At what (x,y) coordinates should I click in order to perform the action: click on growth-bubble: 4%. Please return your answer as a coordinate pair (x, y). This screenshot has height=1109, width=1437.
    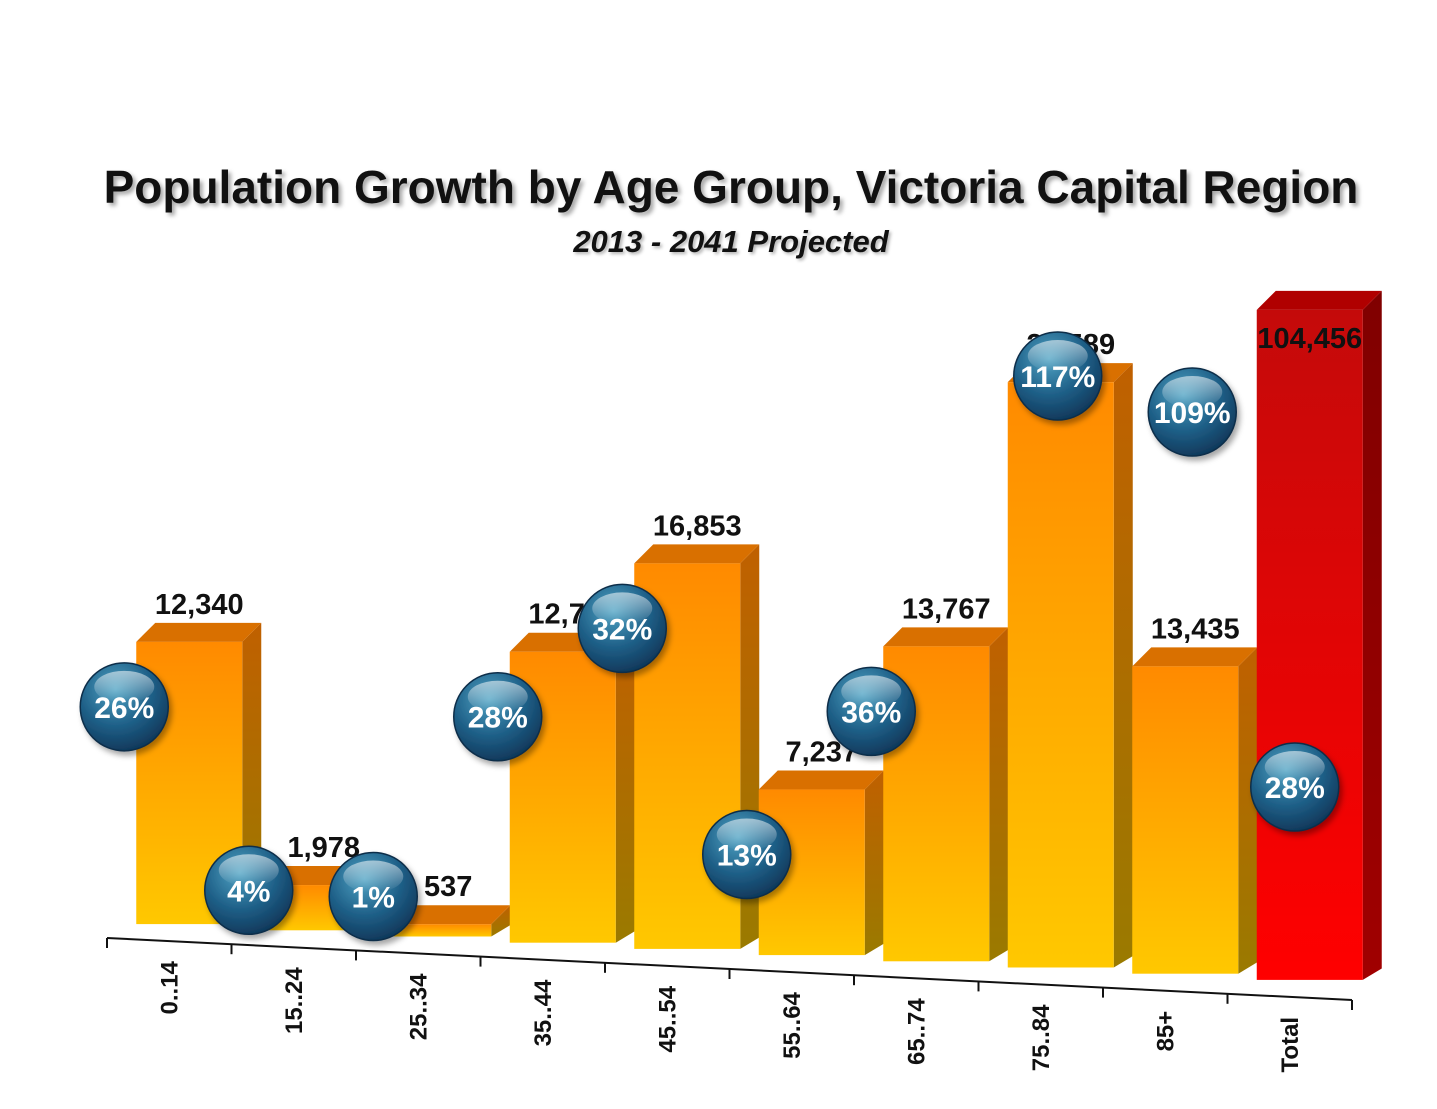
    Looking at the image, I should click on (249, 890).